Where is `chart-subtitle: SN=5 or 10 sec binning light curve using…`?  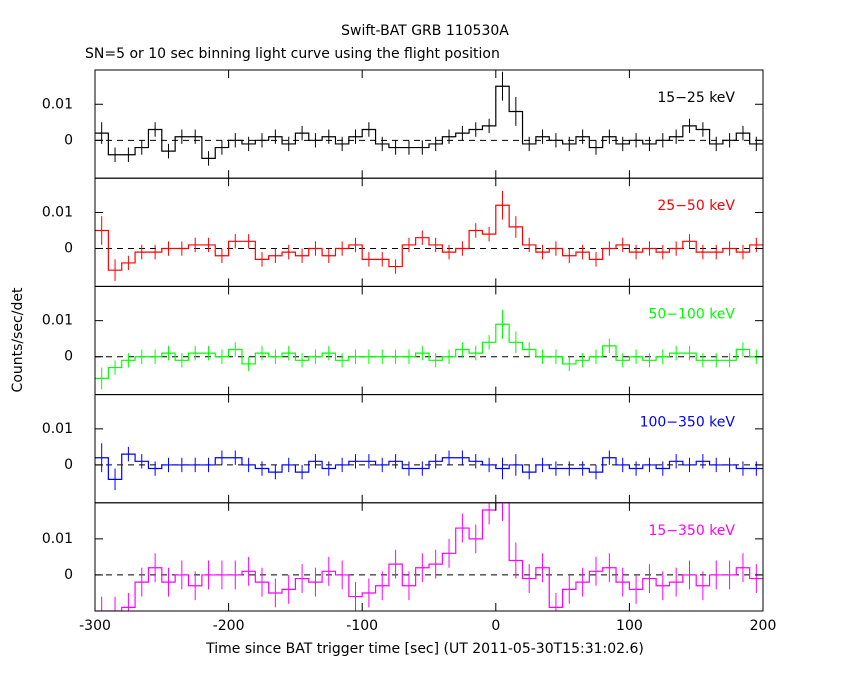 chart-subtitle: SN=5 or 10 sec binning light curve using… is located at coordinates (292, 54).